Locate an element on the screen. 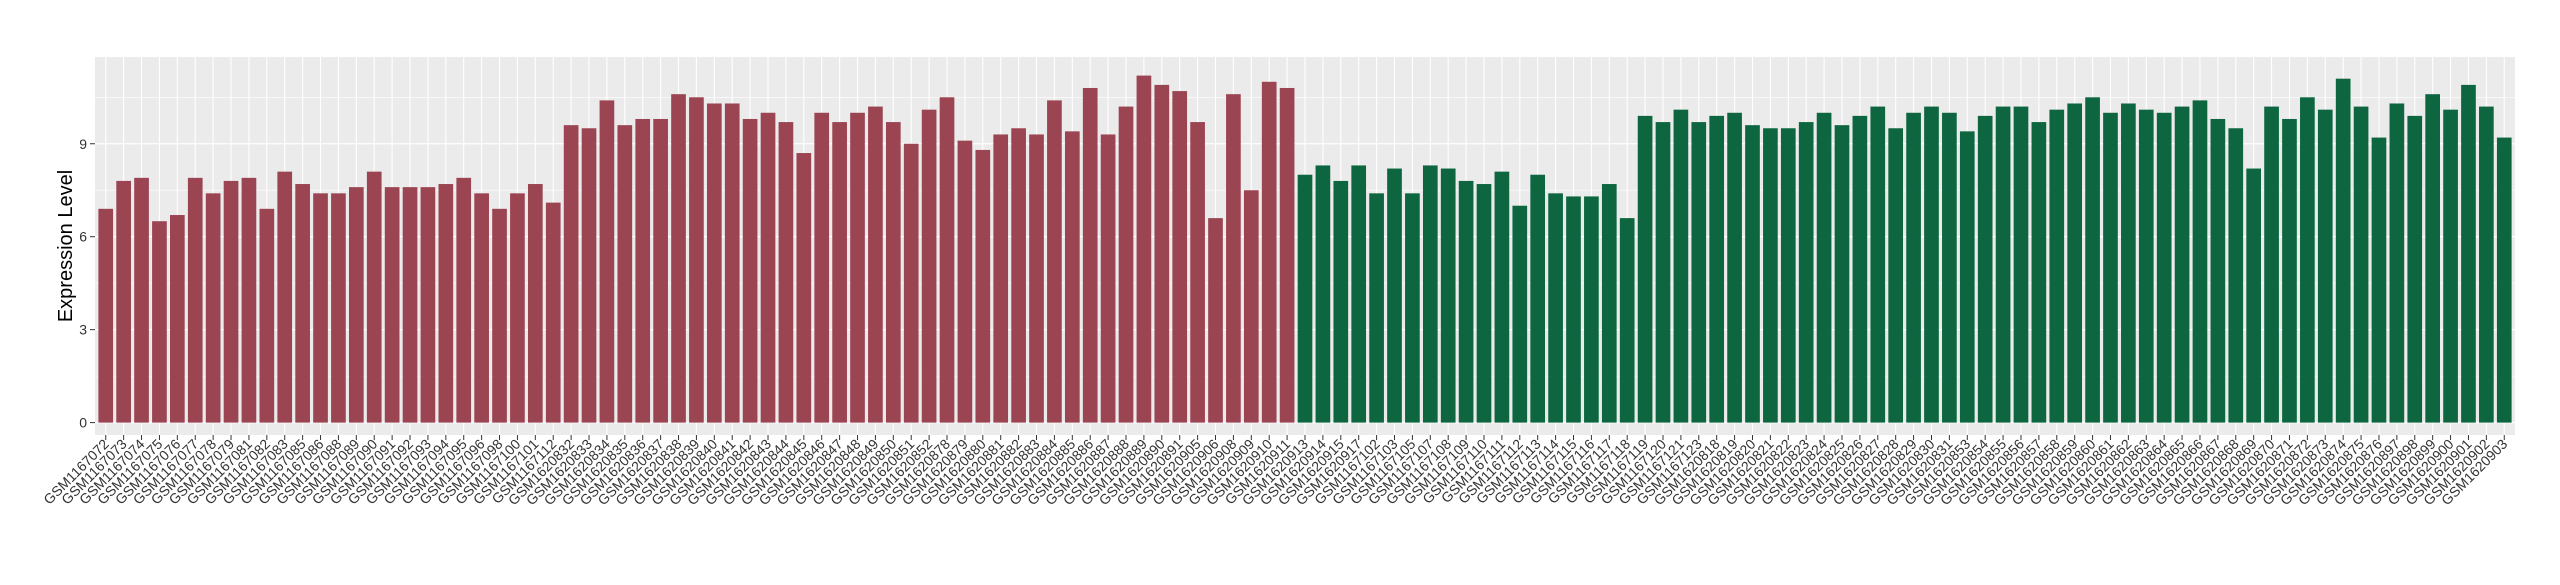 Image resolution: width=2560 pixels, height=585 pixels. y-axis-title: Expression Level is located at coordinates (66, 246).